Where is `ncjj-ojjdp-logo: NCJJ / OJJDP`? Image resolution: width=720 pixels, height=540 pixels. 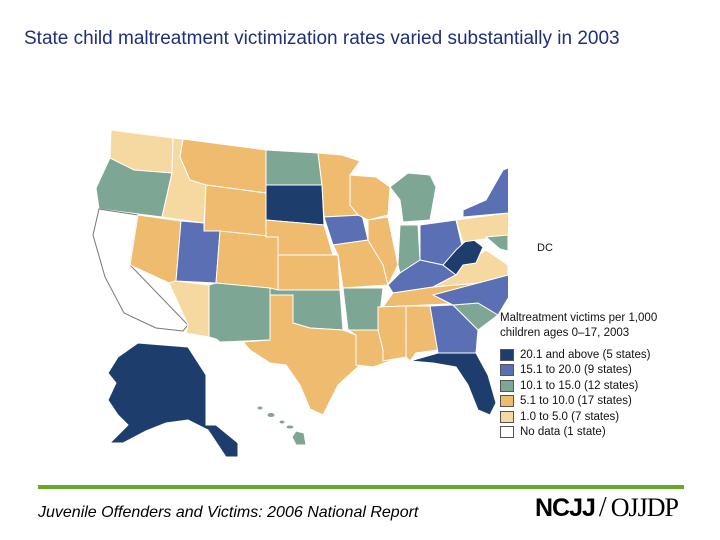 ncjj-ojjdp-logo: NCJJ / OJJDP is located at coordinates (607, 508).